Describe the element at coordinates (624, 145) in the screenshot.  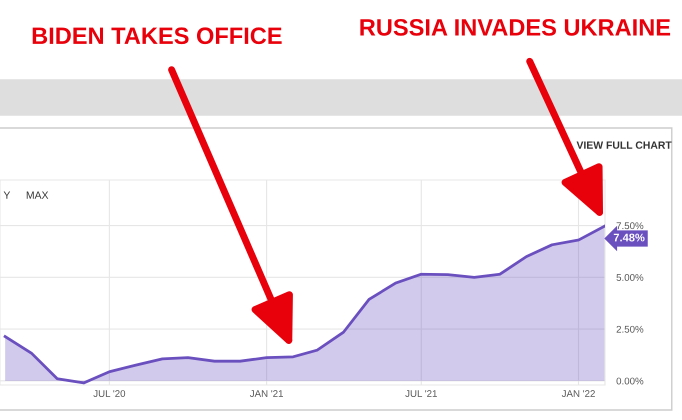
I see `text: VIEW FULL CHART` at that location.